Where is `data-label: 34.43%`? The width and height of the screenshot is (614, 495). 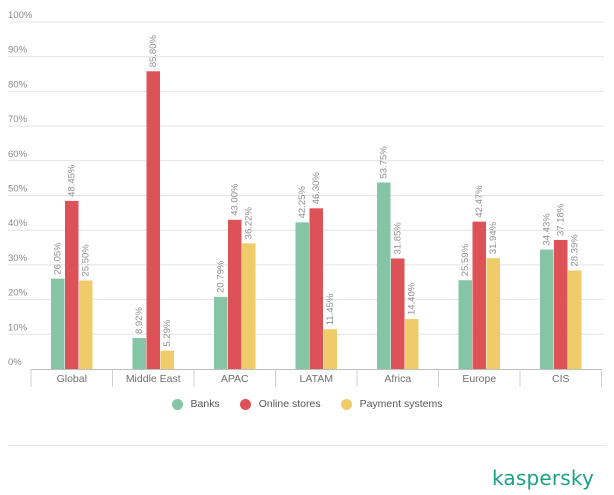 data-label: 34.43% is located at coordinates (547, 229).